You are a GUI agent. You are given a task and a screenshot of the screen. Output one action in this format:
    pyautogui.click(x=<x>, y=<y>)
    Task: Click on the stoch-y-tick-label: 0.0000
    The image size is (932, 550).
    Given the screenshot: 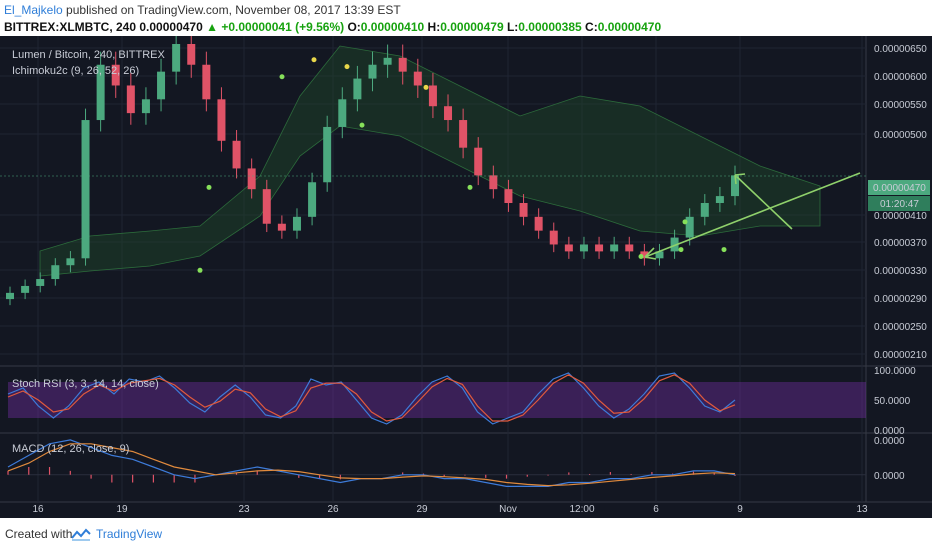 What is the action you would take?
    pyautogui.click(x=889, y=431)
    